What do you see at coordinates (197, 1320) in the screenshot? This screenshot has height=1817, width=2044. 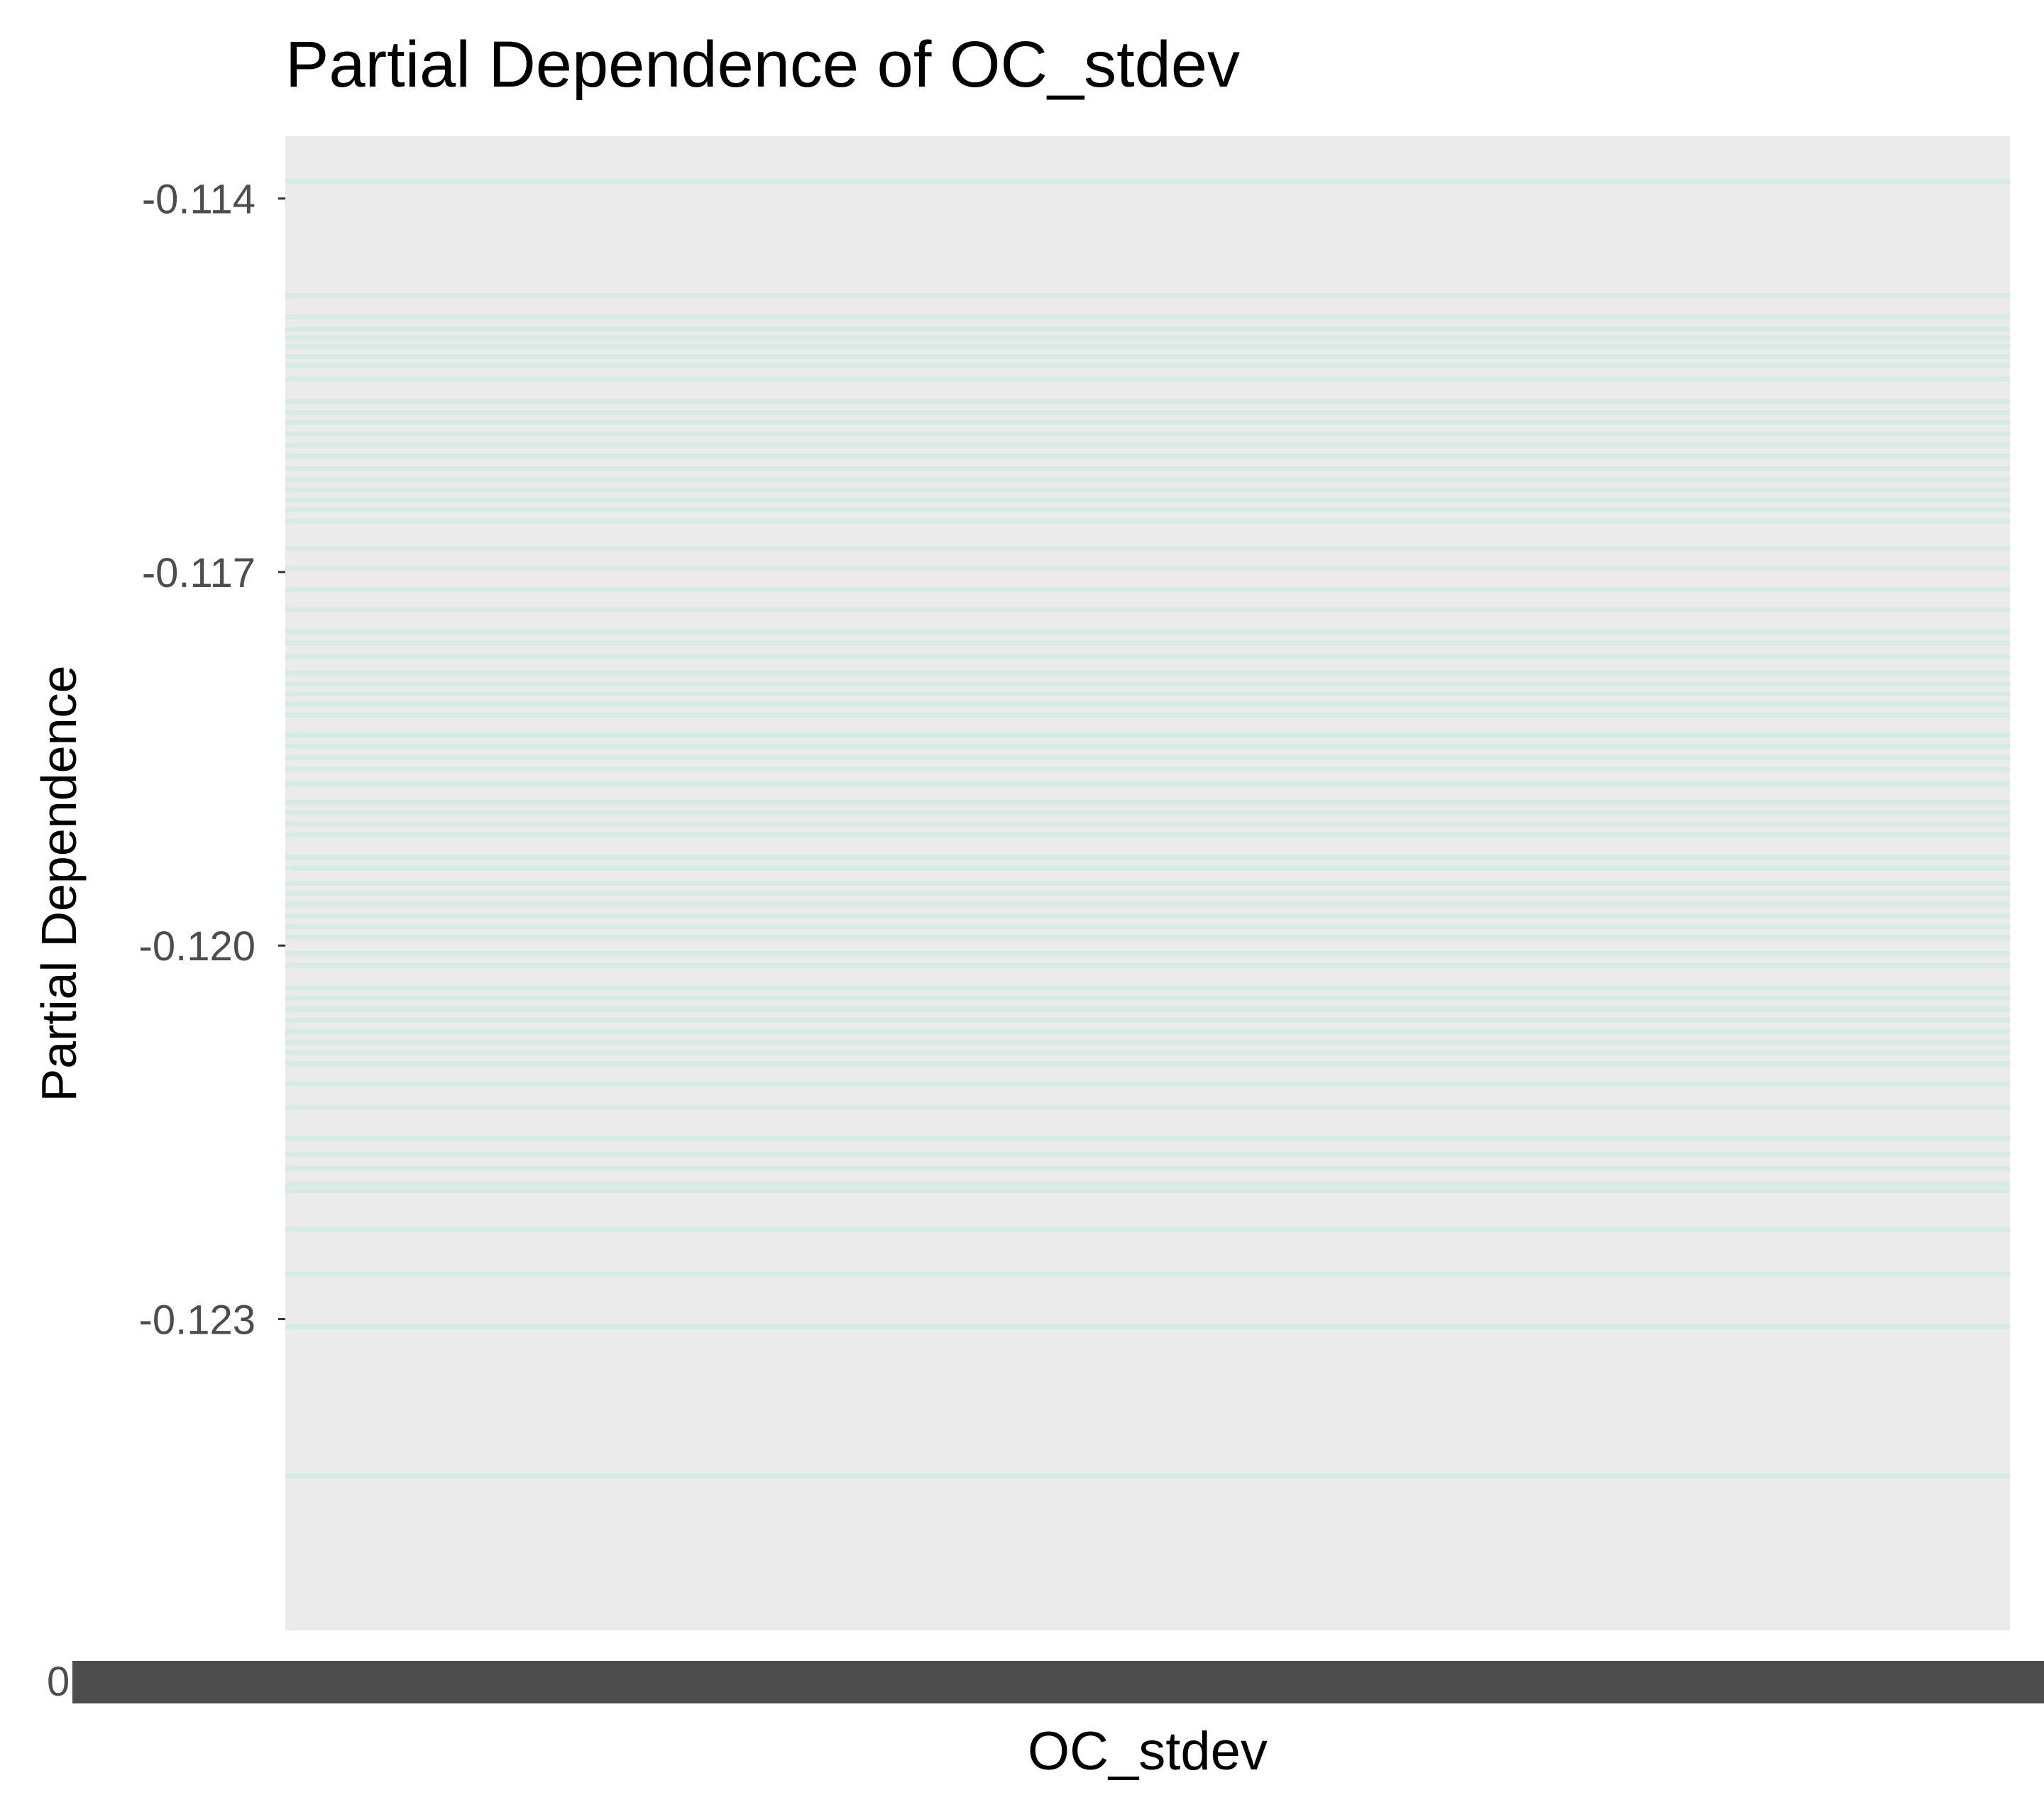 I see `y-tick-label: -0.123` at bounding box center [197, 1320].